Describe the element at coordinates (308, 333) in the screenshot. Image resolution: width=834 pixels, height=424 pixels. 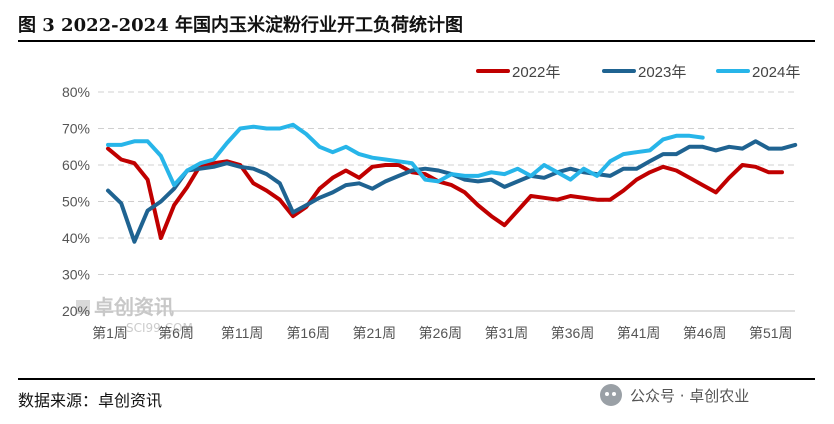
I see `x-tick-label: 第16周` at that location.